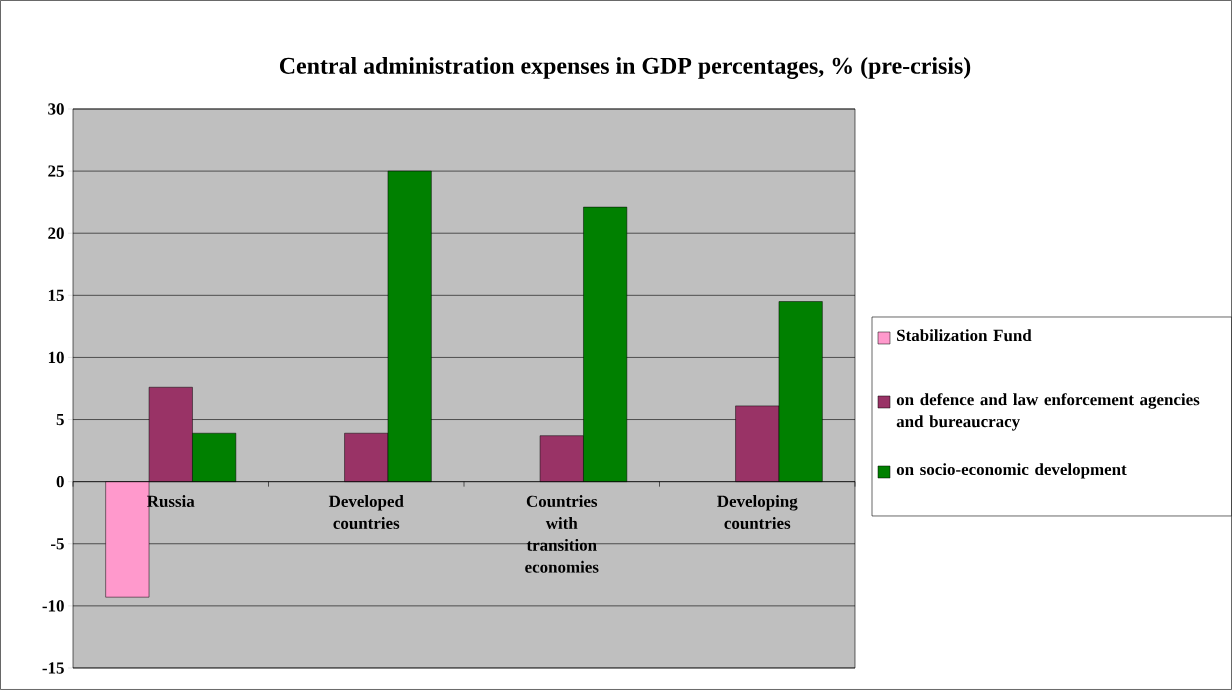  I want to click on y-tick-label: 25, so click(56, 171).